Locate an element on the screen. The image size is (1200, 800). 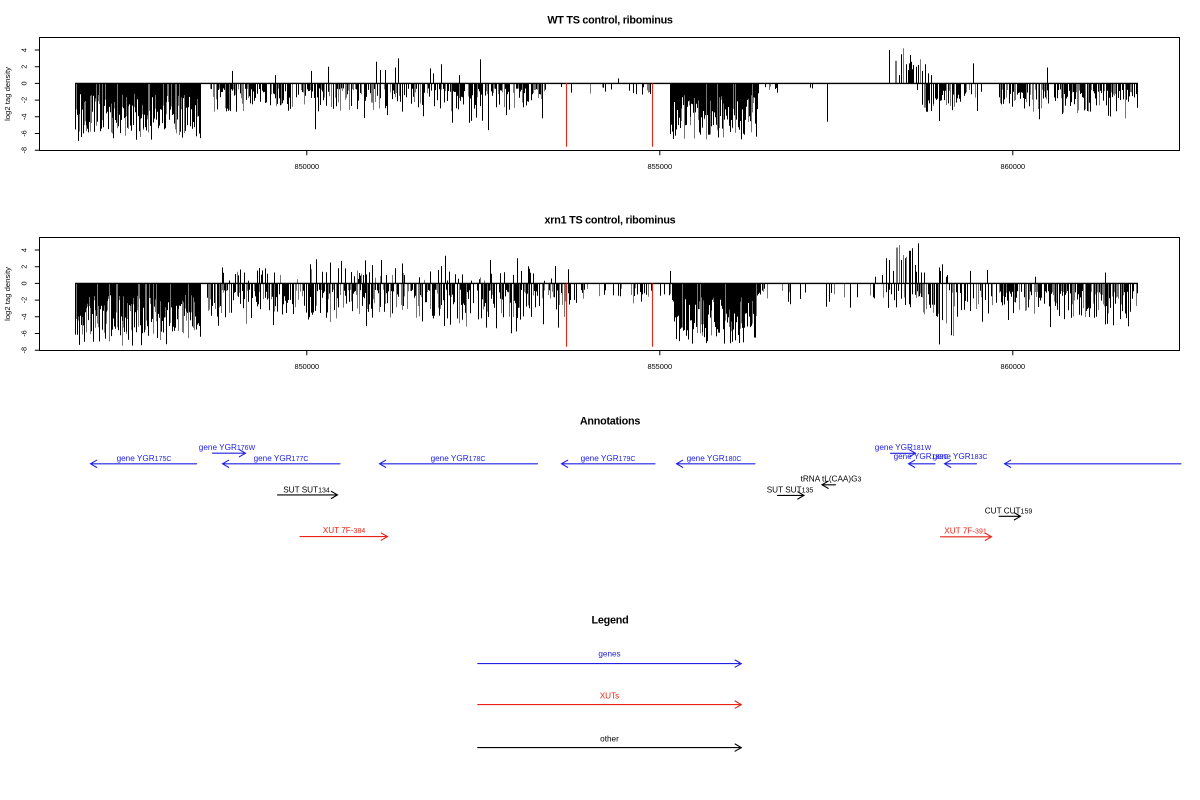
svg-text: XUT 7F-391 is located at coordinates (965, 531).